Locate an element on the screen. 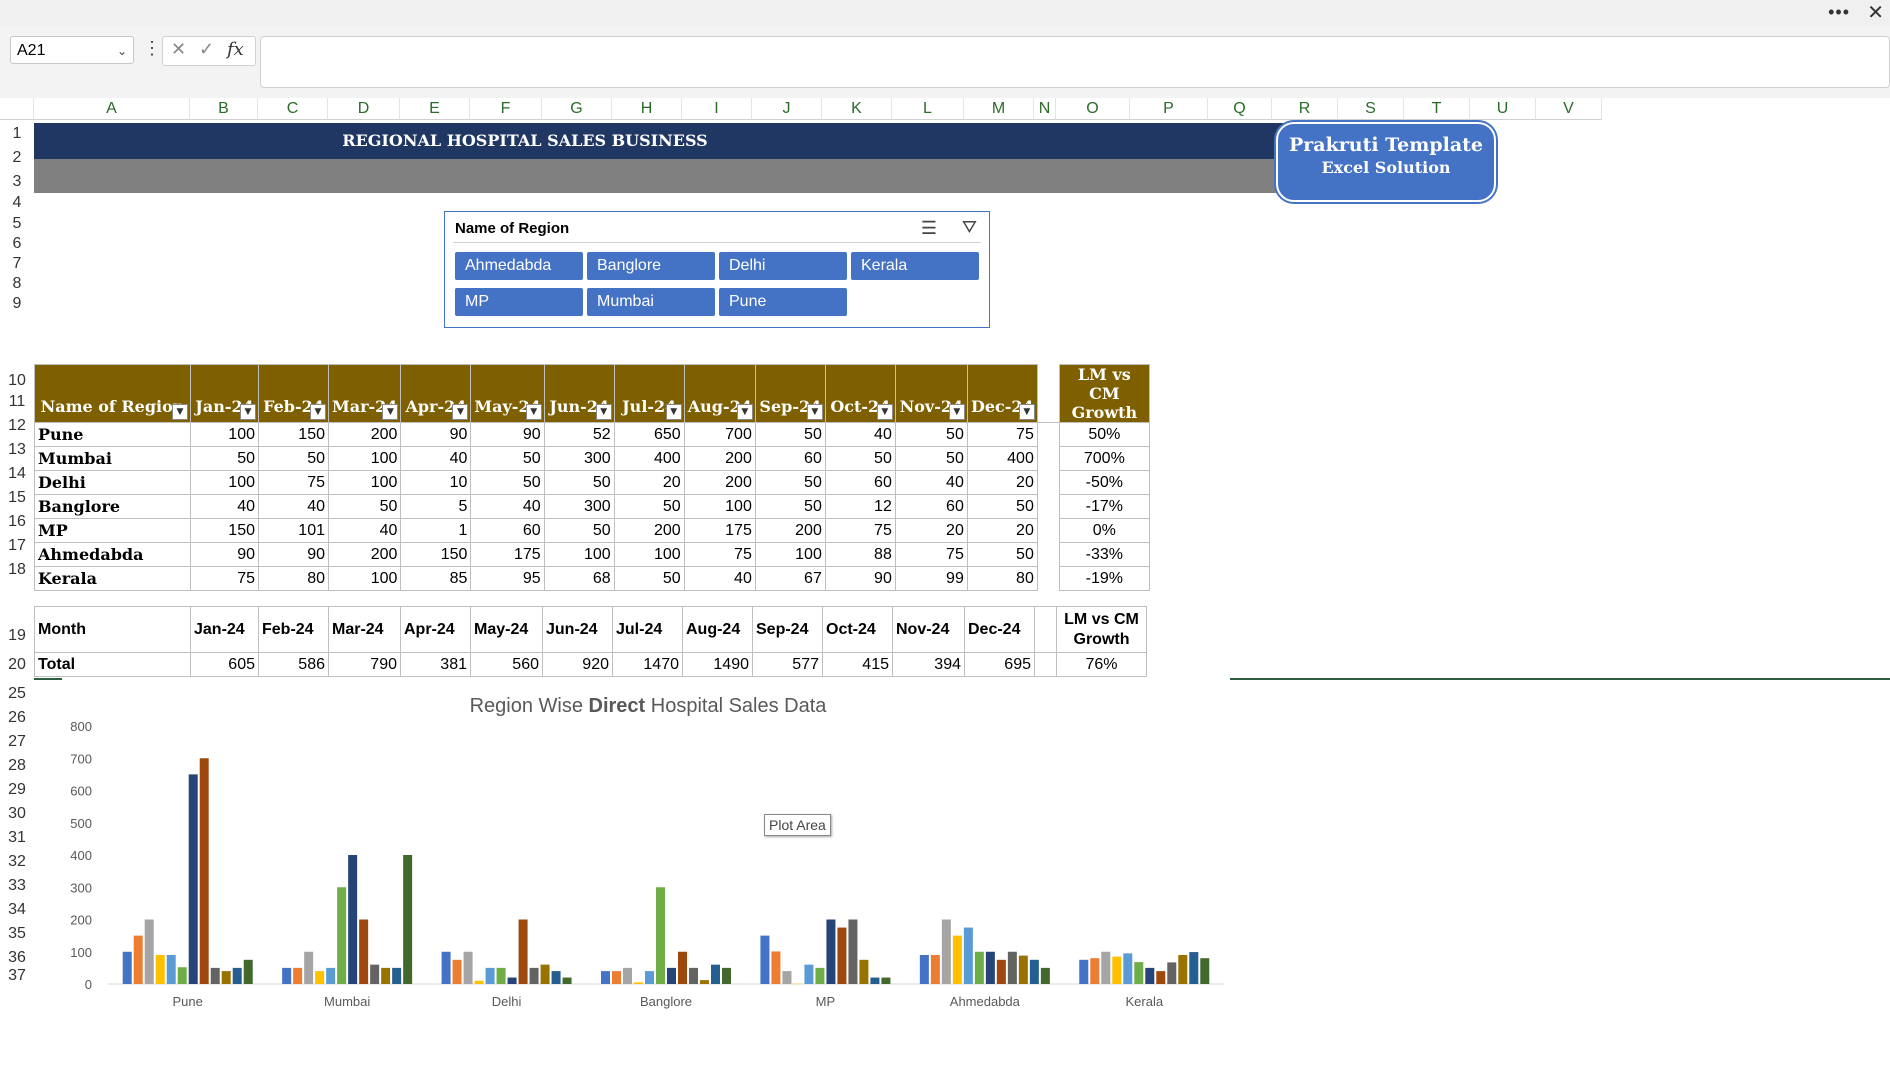  header-cell: Jul-24 ▼ is located at coordinates (649, 393).